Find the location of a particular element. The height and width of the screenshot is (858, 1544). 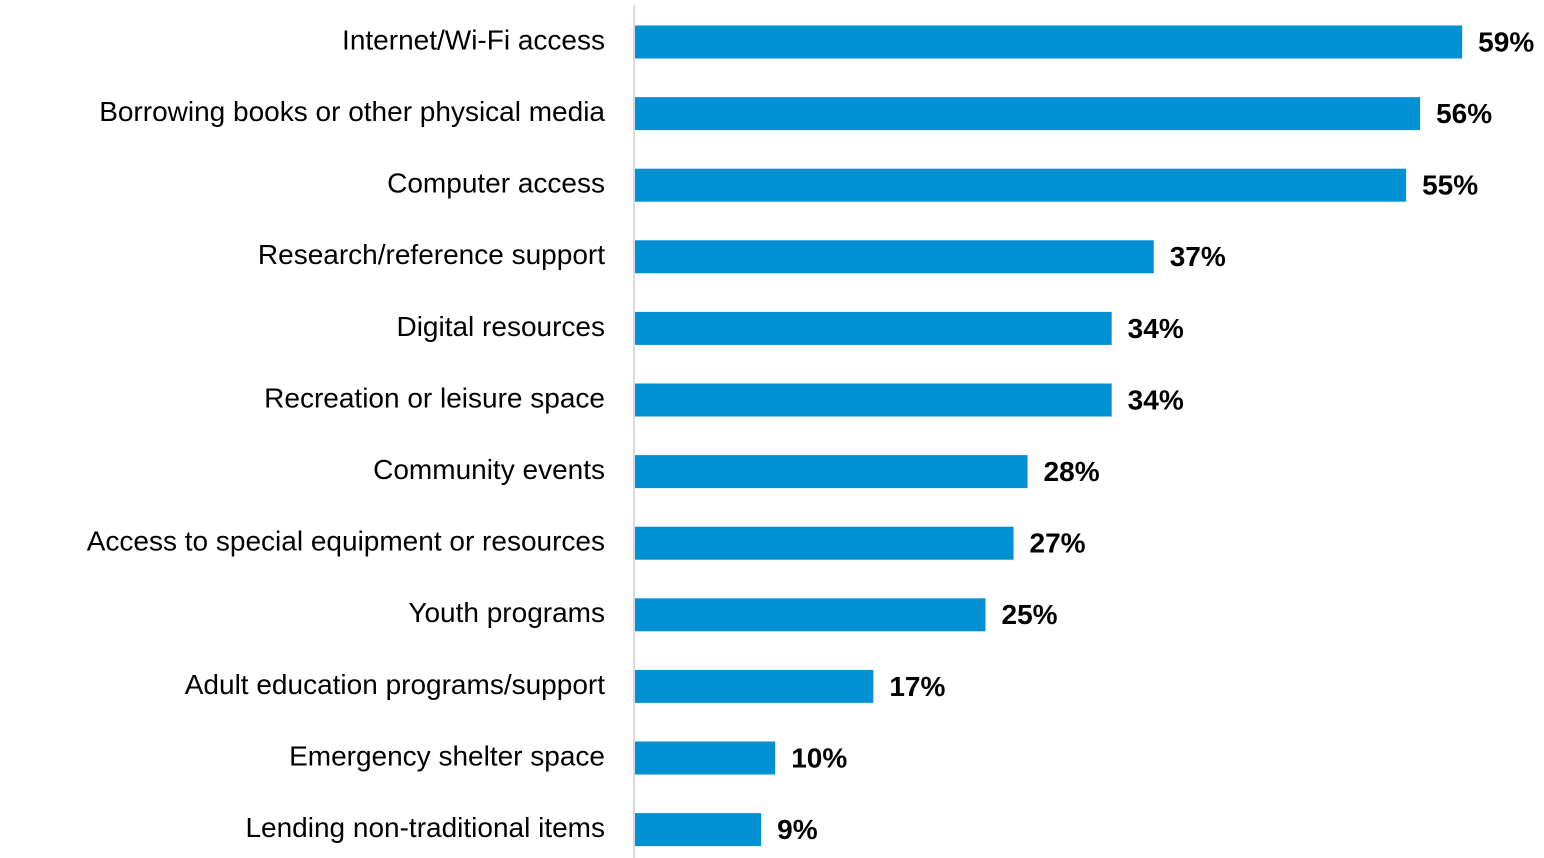

value-label: 10% is located at coordinates (819, 757).